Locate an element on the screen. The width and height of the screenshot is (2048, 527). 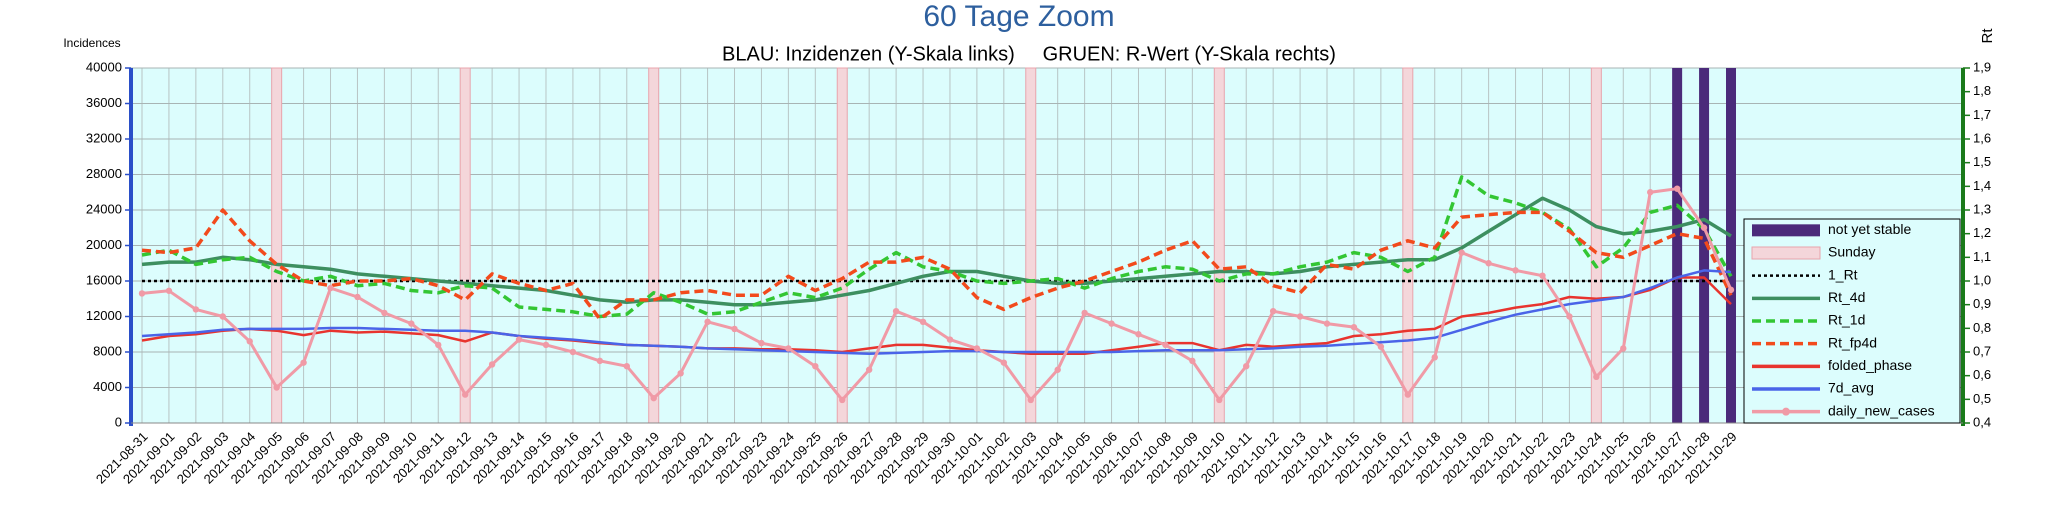
y2-tick-label: 1,5 is located at coordinates (1982, 161).